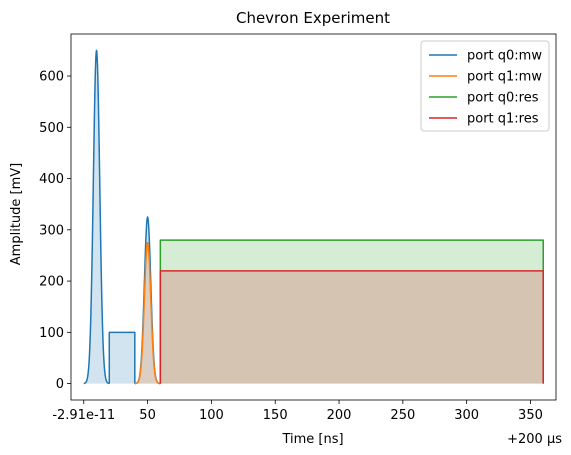 This screenshot has height=455, width=571. What do you see at coordinates (504, 77) in the screenshot?
I see `legend-label-1: port q1:mw` at bounding box center [504, 77].